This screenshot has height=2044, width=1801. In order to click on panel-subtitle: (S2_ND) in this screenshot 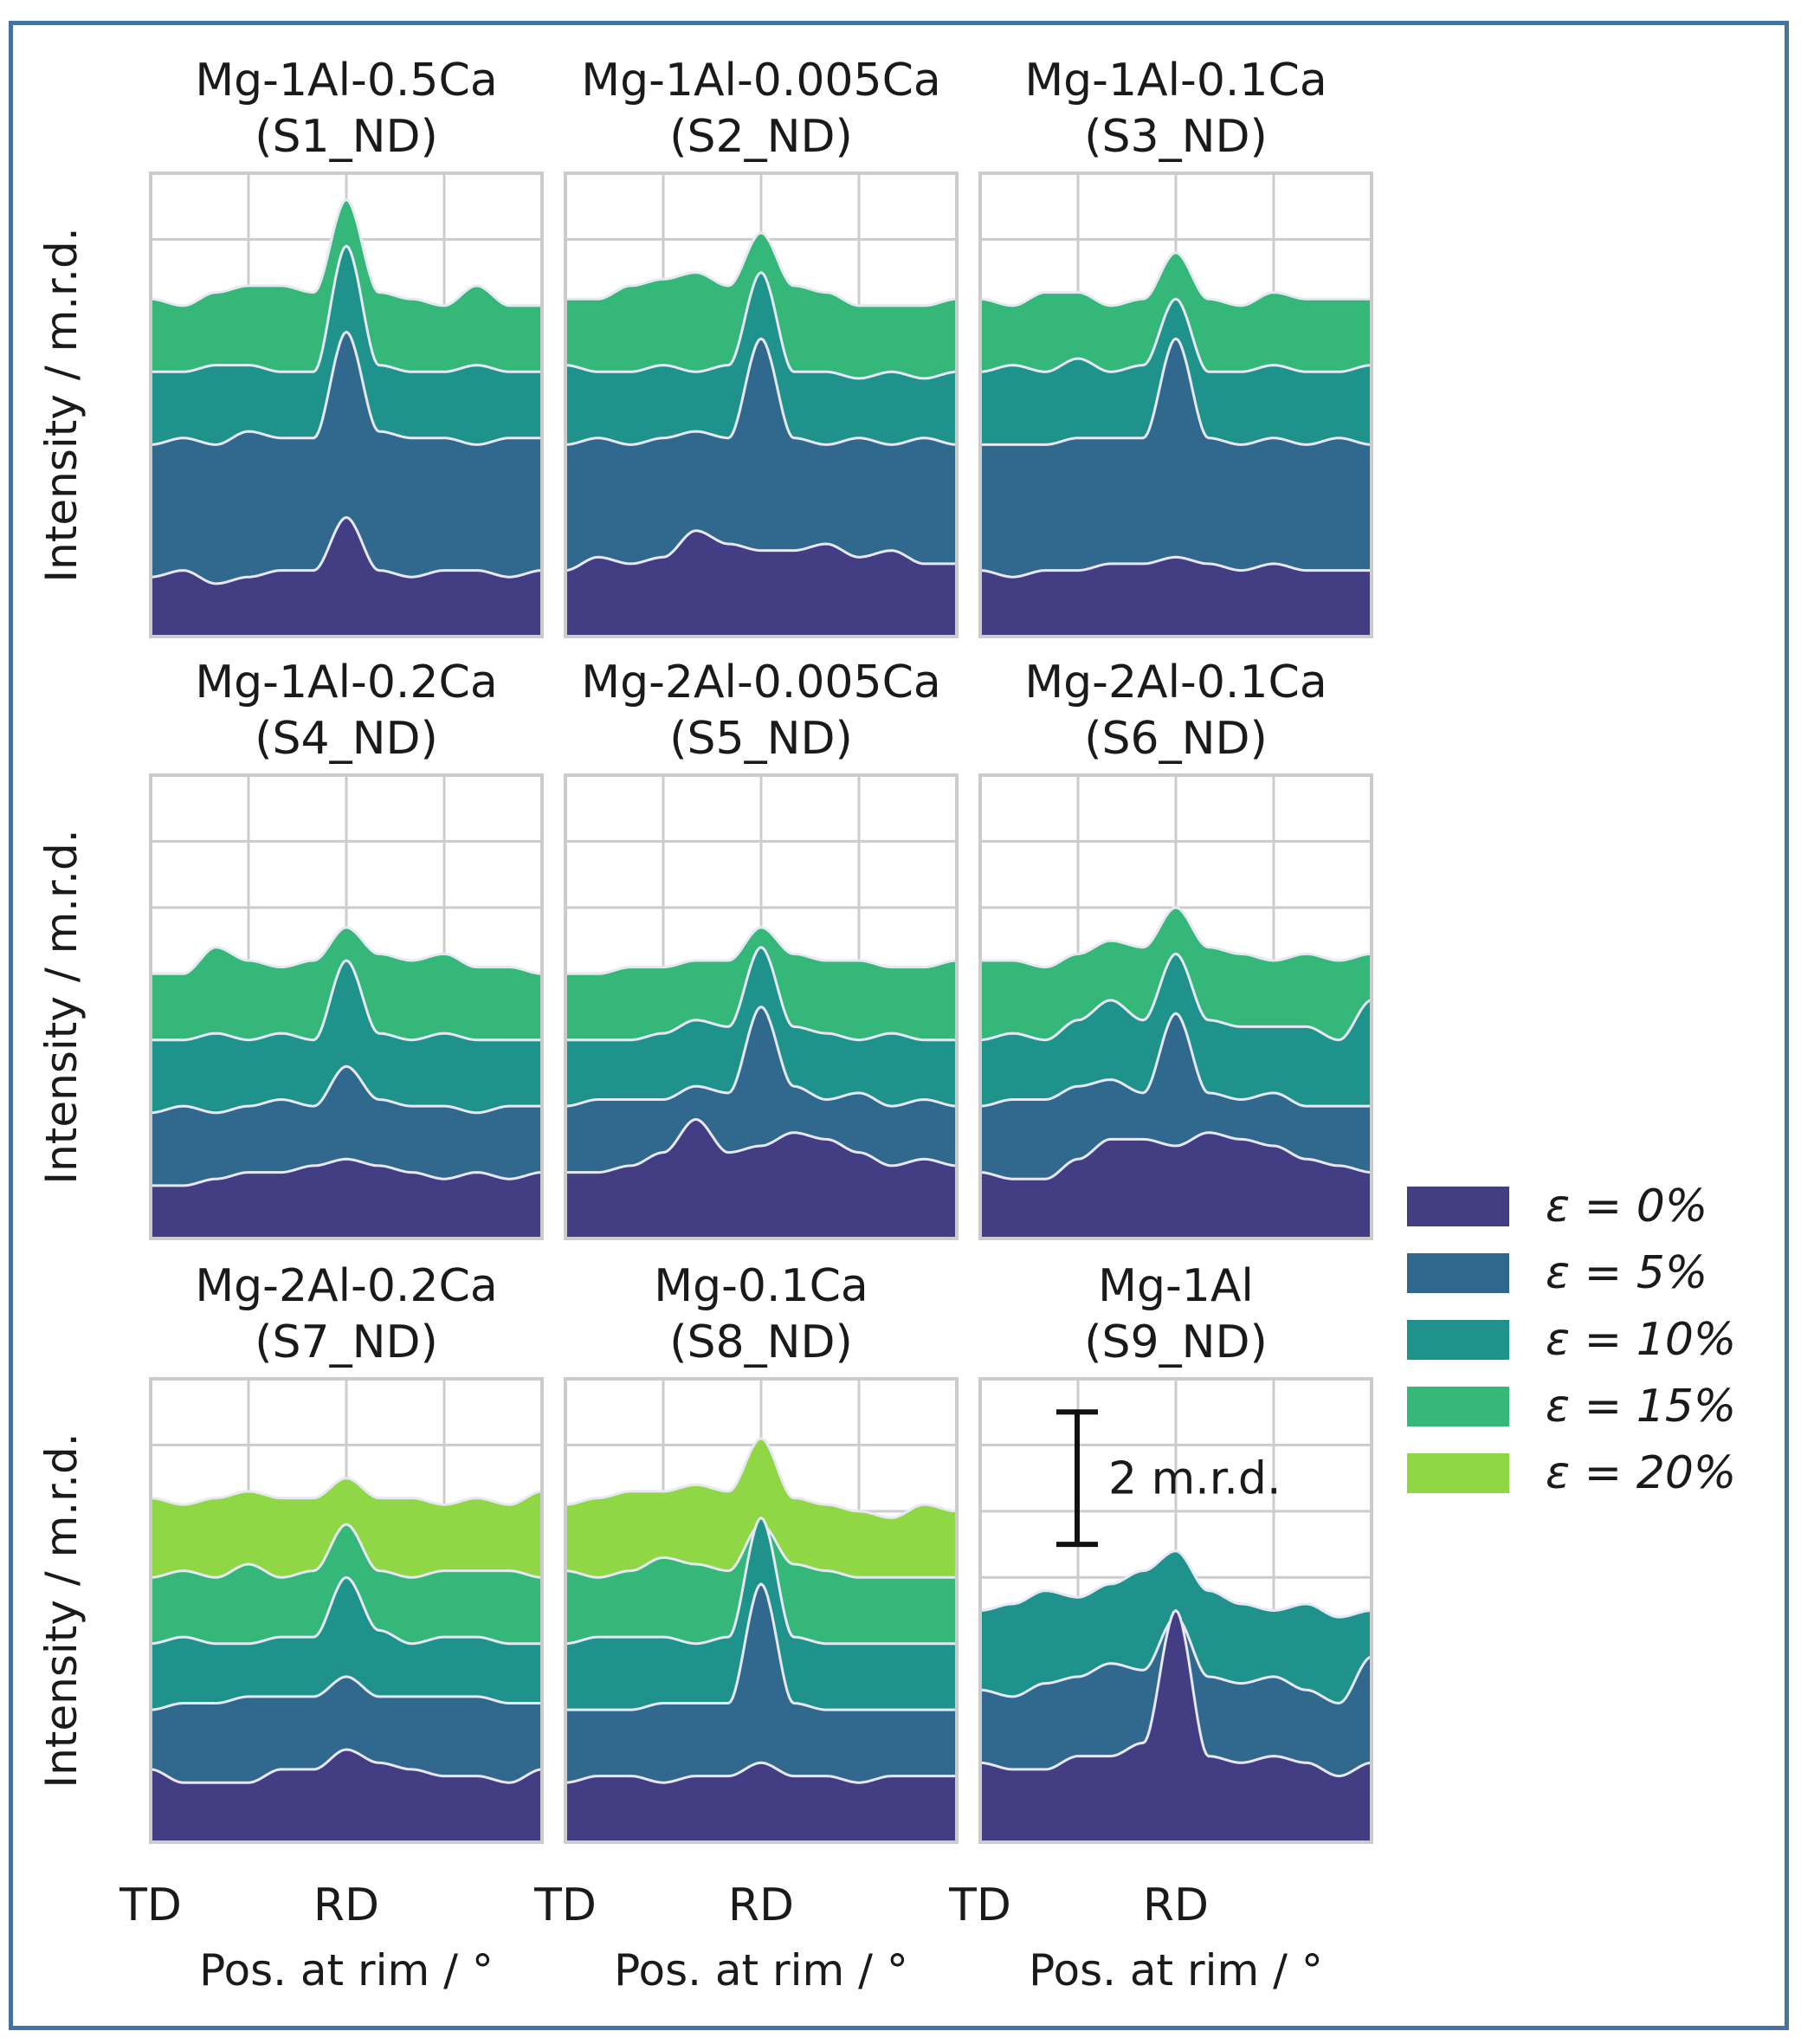, I will do `click(761, 137)`.